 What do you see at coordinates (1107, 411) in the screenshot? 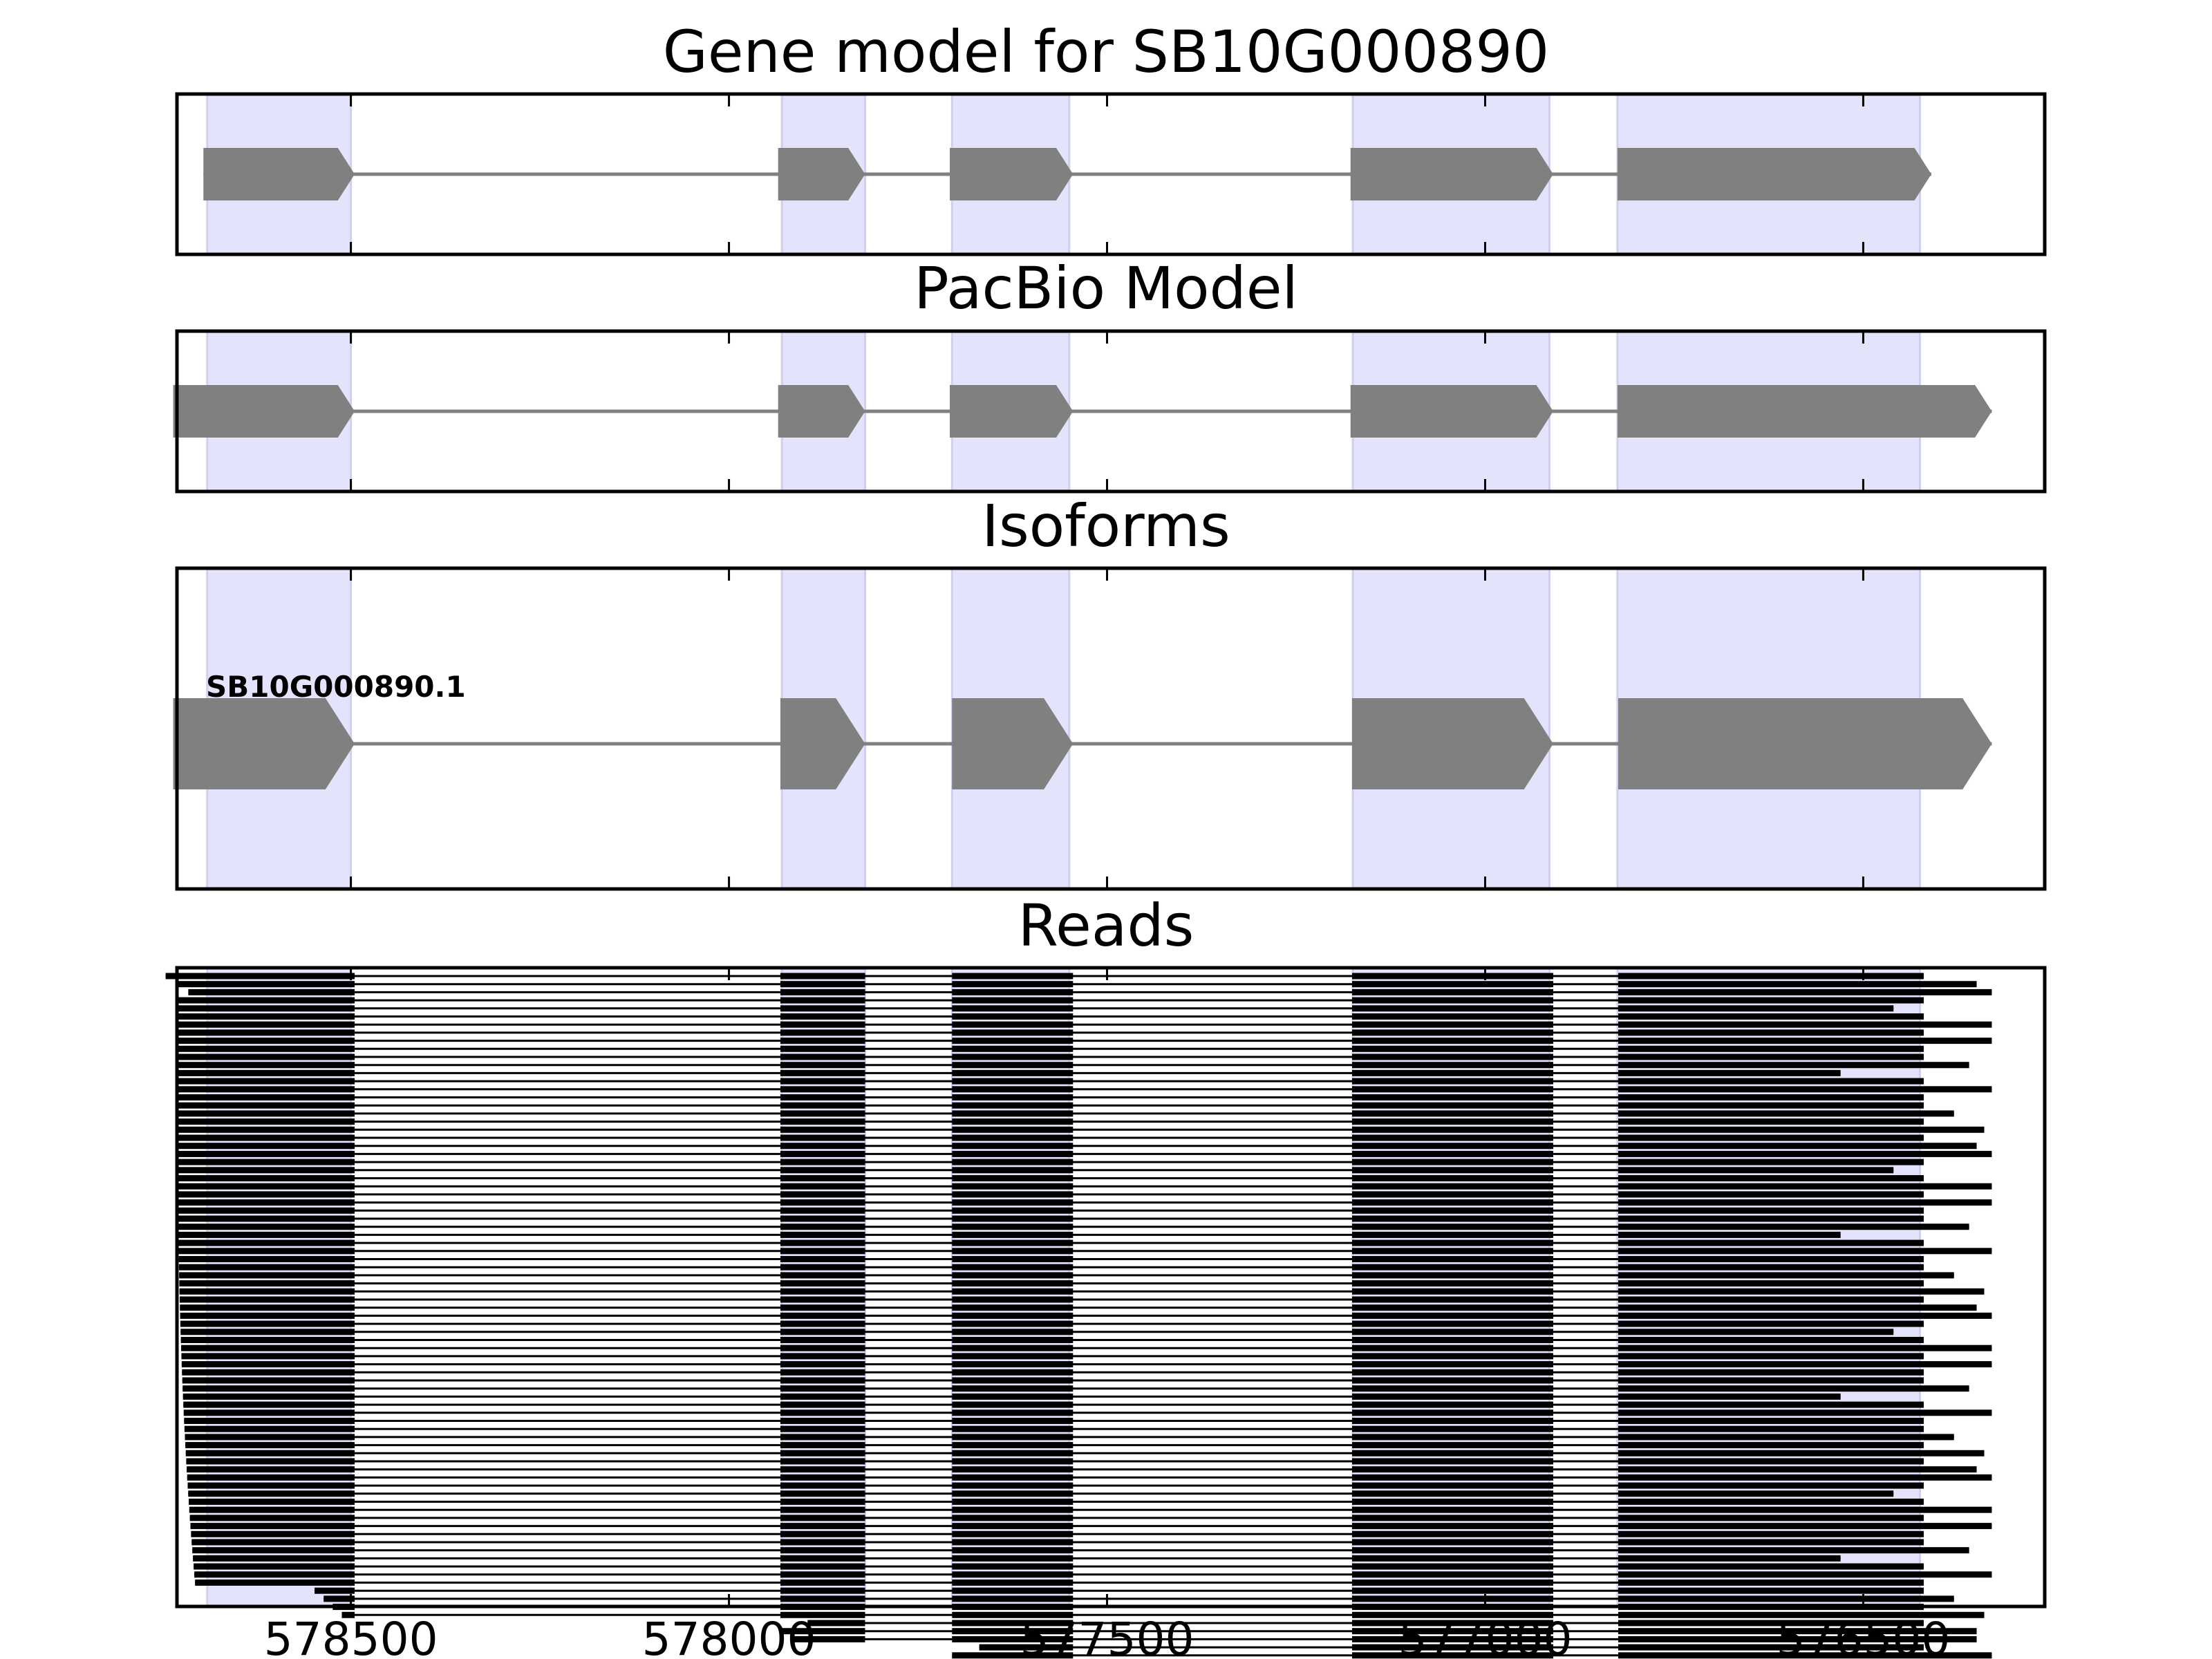
I see `pacbio-model-ticks` at bounding box center [1107, 411].